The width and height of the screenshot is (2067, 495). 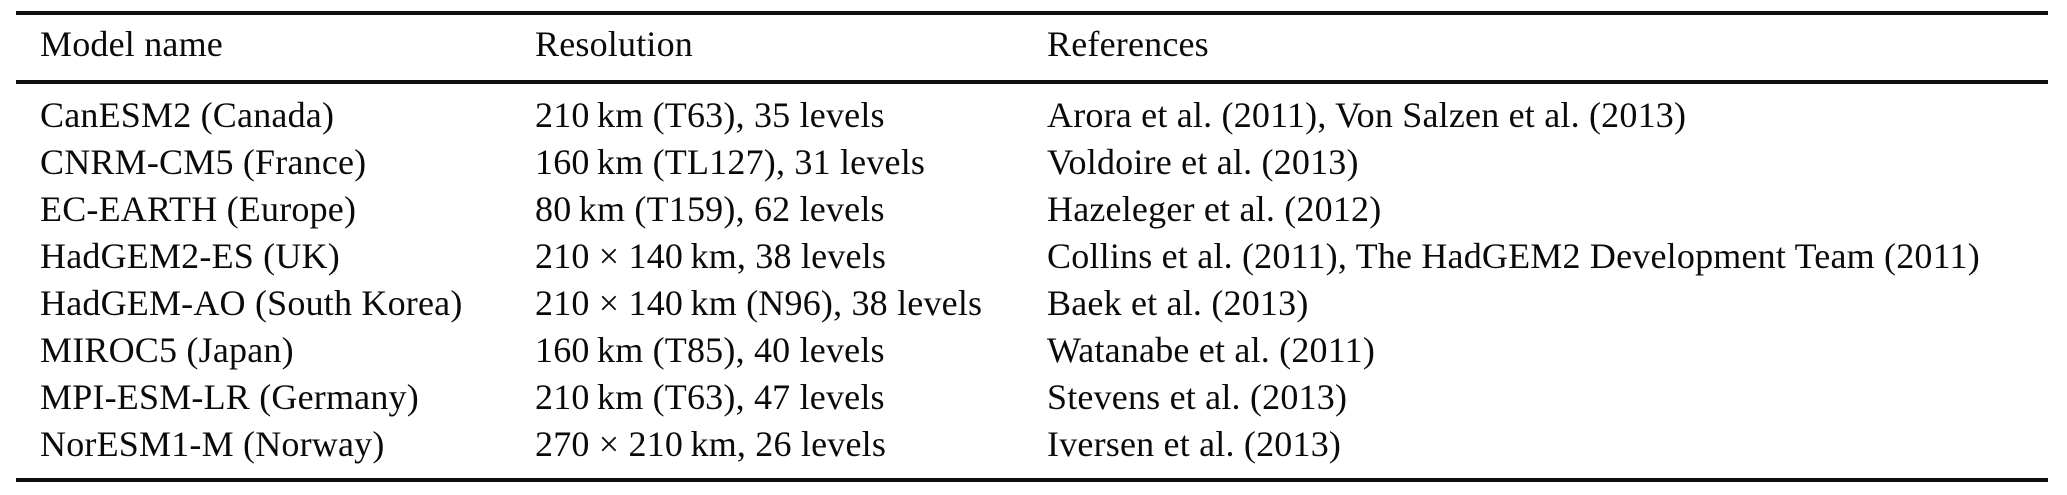 What do you see at coordinates (759, 303) in the screenshot?
I see `resolution-cell: 210 × 140 km (N96), 38 levels` at bounding box center [759, 303].